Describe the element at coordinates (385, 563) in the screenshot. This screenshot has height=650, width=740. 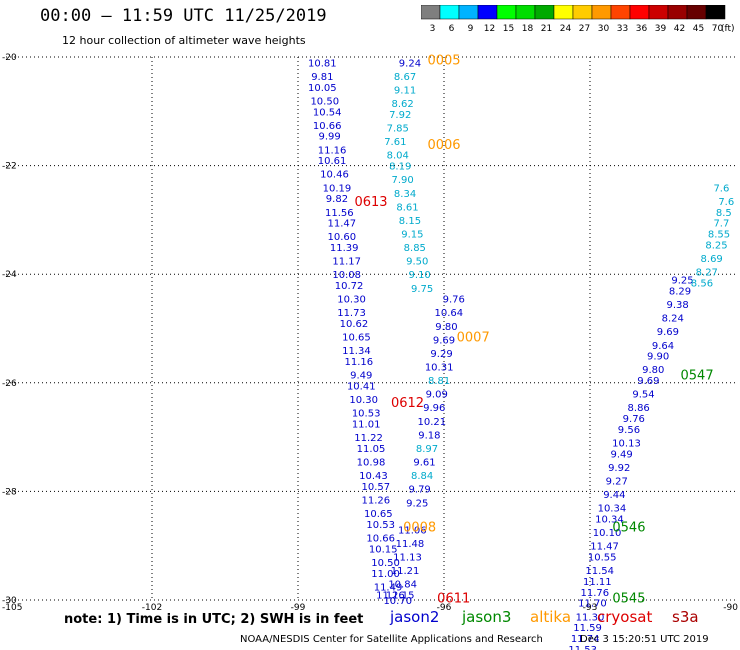
I see `jason2-wave-height-point: 10.50` at that location.